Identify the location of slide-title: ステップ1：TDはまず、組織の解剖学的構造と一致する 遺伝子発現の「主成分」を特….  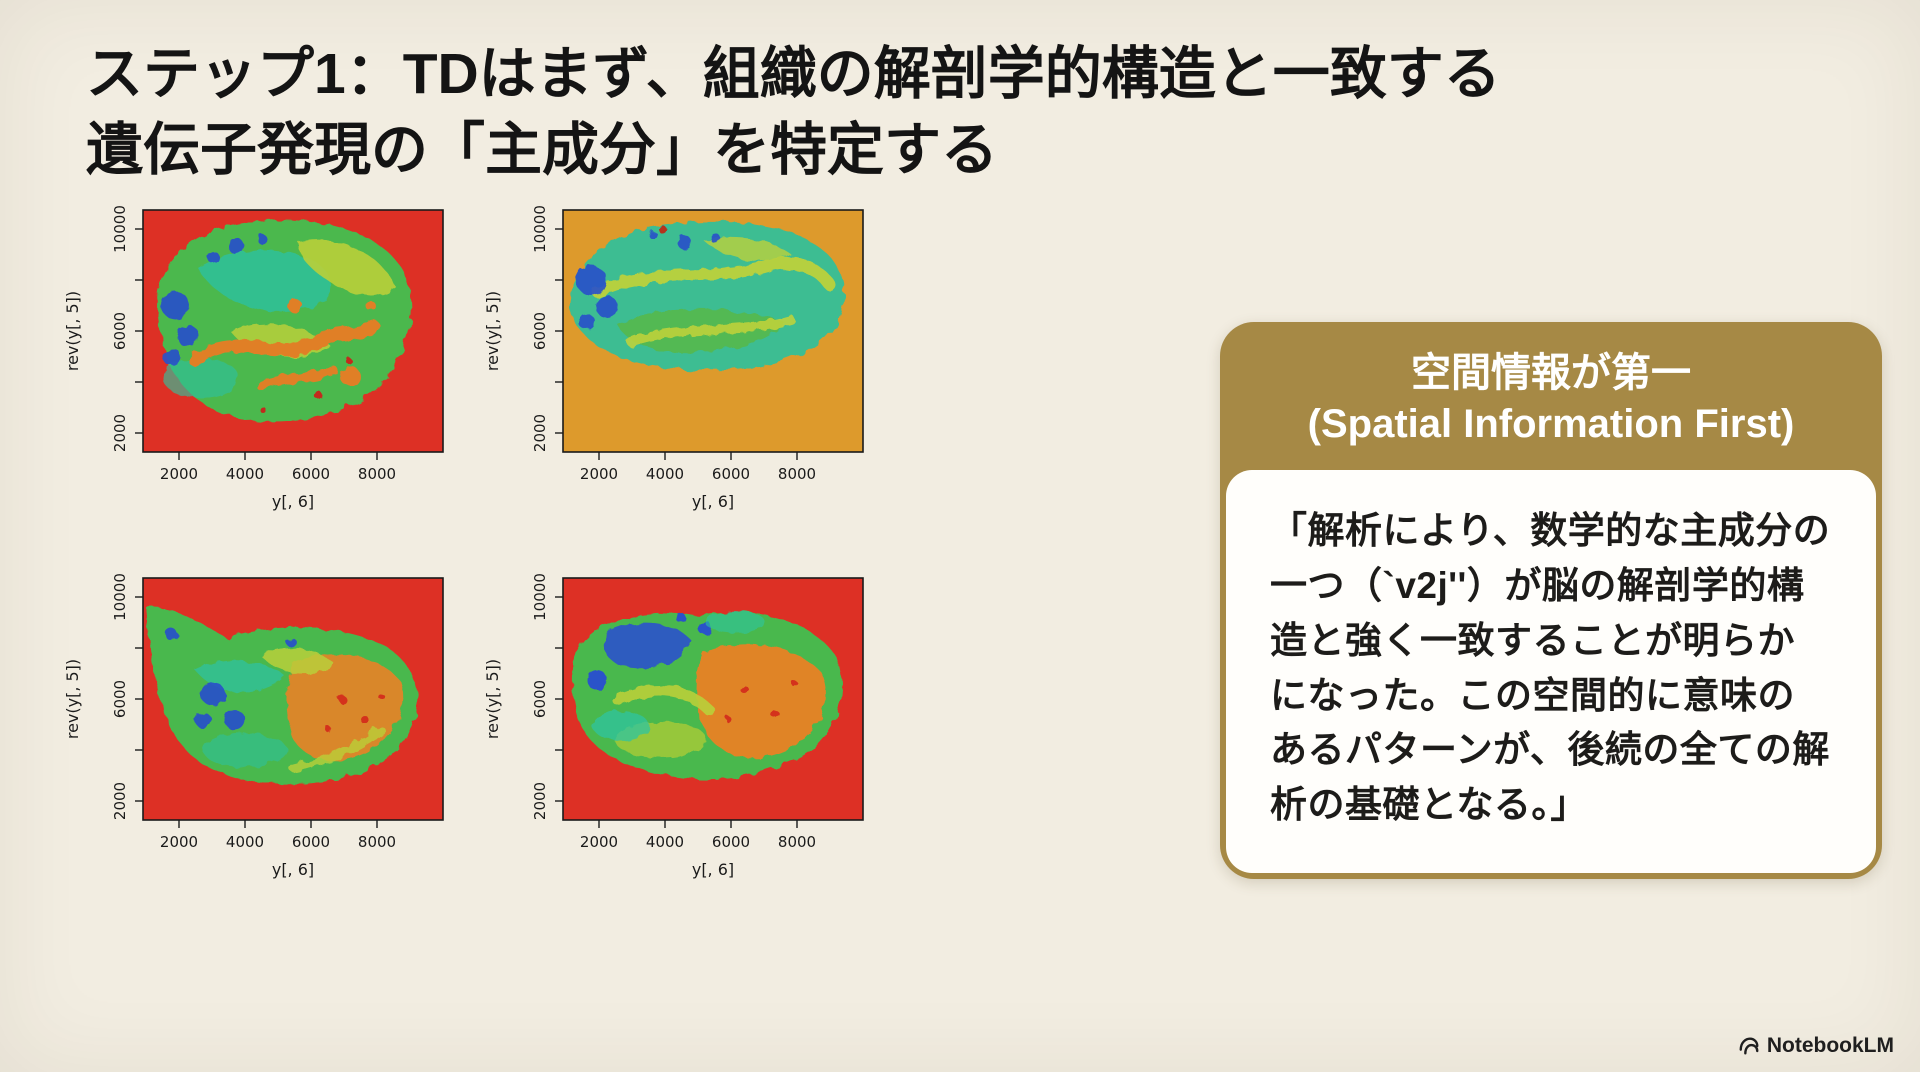
(793, 112).